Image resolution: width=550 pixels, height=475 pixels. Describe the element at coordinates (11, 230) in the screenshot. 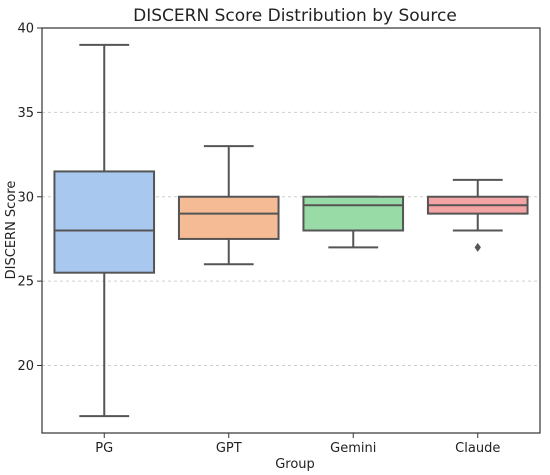

I see `y-axis-label: DISCERN Score` at that location.